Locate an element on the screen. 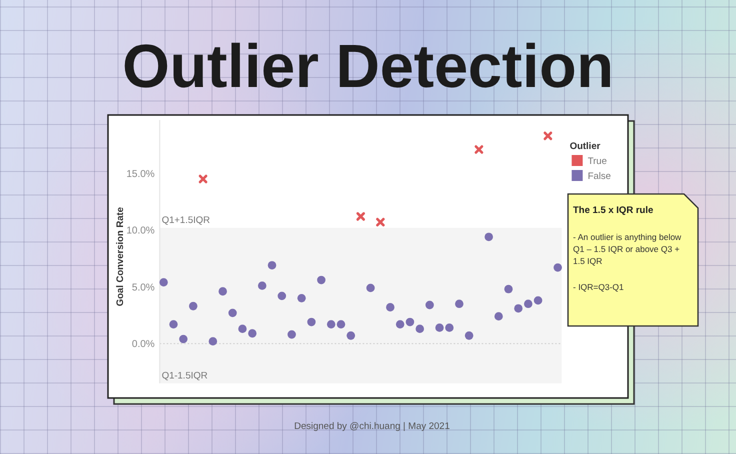  legend-label: True is located at coordinates (597, 161).